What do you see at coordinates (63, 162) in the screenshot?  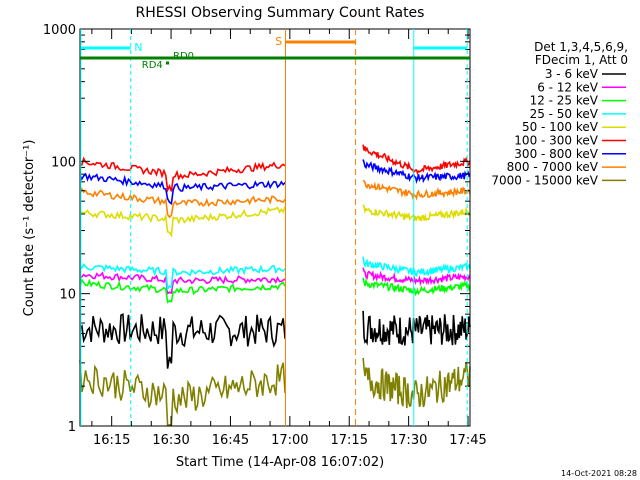 I see `y-tick-label: 100` at bounding box center [63, 162].